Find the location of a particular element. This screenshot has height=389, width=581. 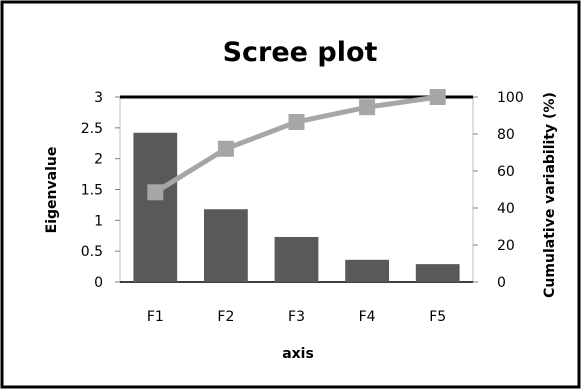

bar-F1 is located at coordinates (155, 207).